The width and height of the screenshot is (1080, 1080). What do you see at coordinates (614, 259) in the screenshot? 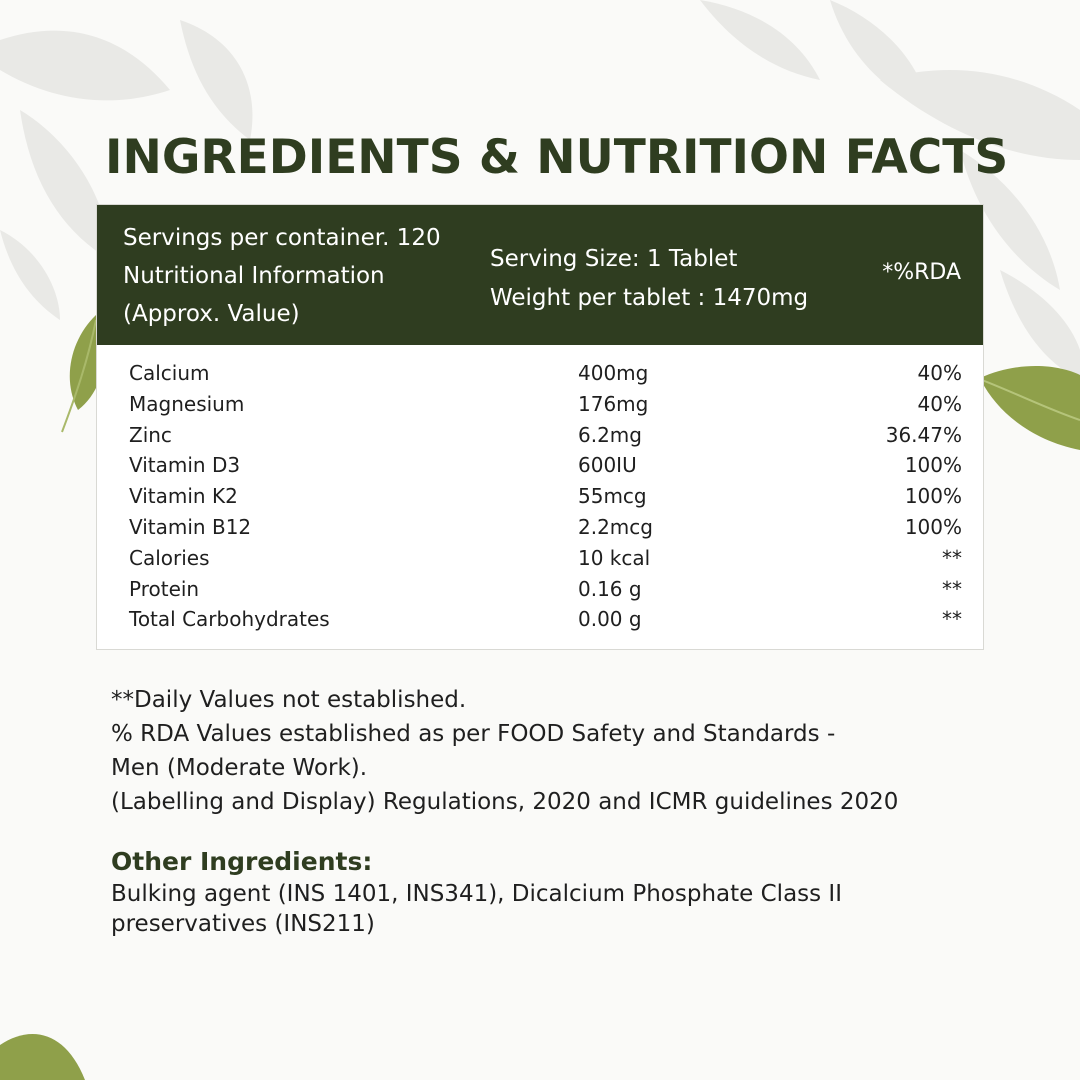
I see `header-serving-size-line: Serving Size: 1 Tablet` at bounding box center [614, 259].